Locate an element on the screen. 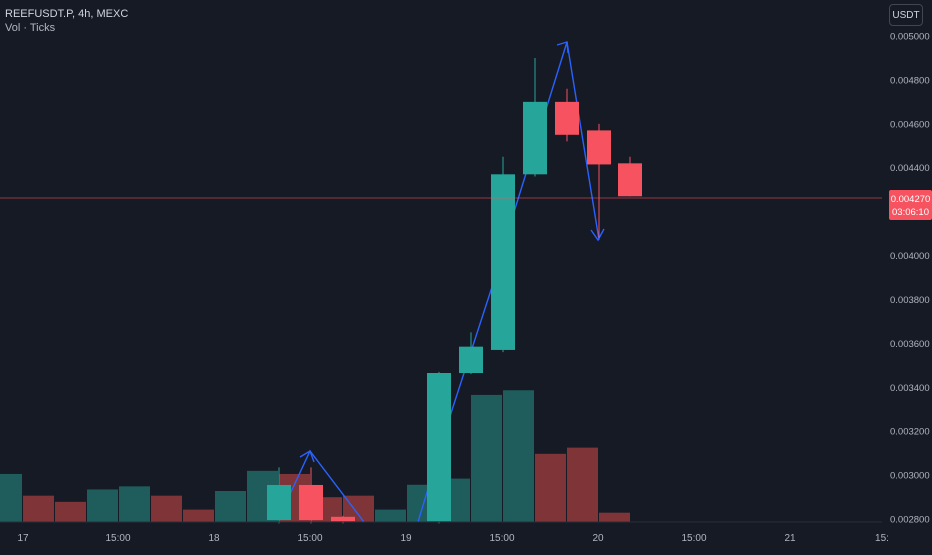 This screenshot has width=932, height=555. price-tag-countdown: 03:06:10 is located at coordinates (910, 212).